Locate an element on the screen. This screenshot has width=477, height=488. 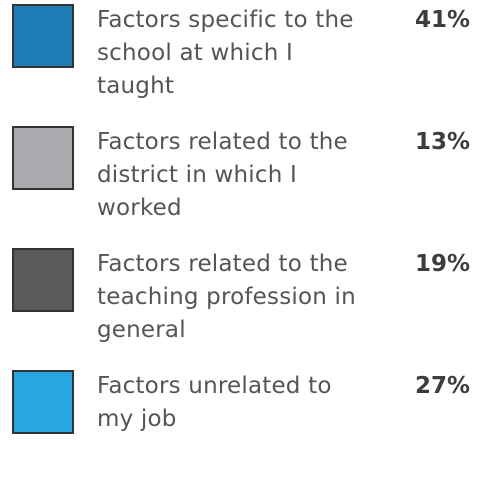
label-line: general is located at coordinates (141, 330).